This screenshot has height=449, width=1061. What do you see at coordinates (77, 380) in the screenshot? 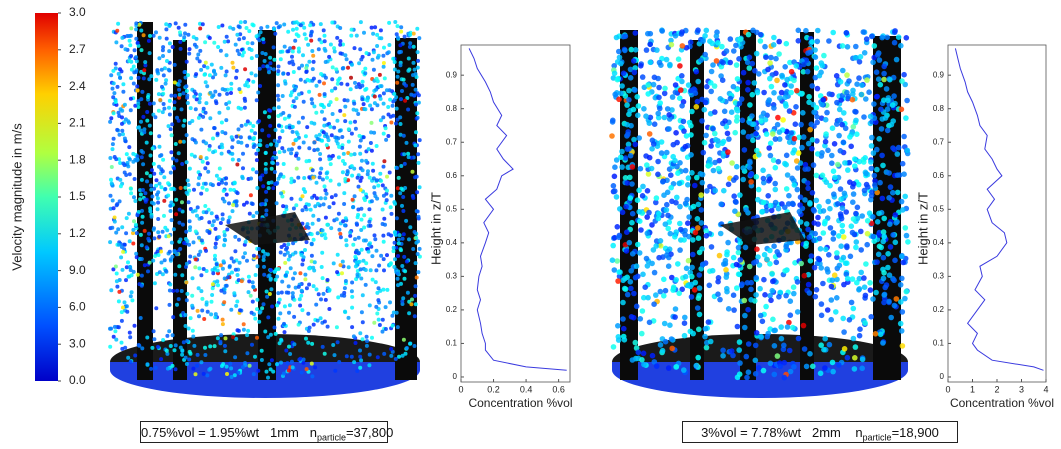
I see `colorbar-tick-label: 0.0` at bounding box center [77, 380].